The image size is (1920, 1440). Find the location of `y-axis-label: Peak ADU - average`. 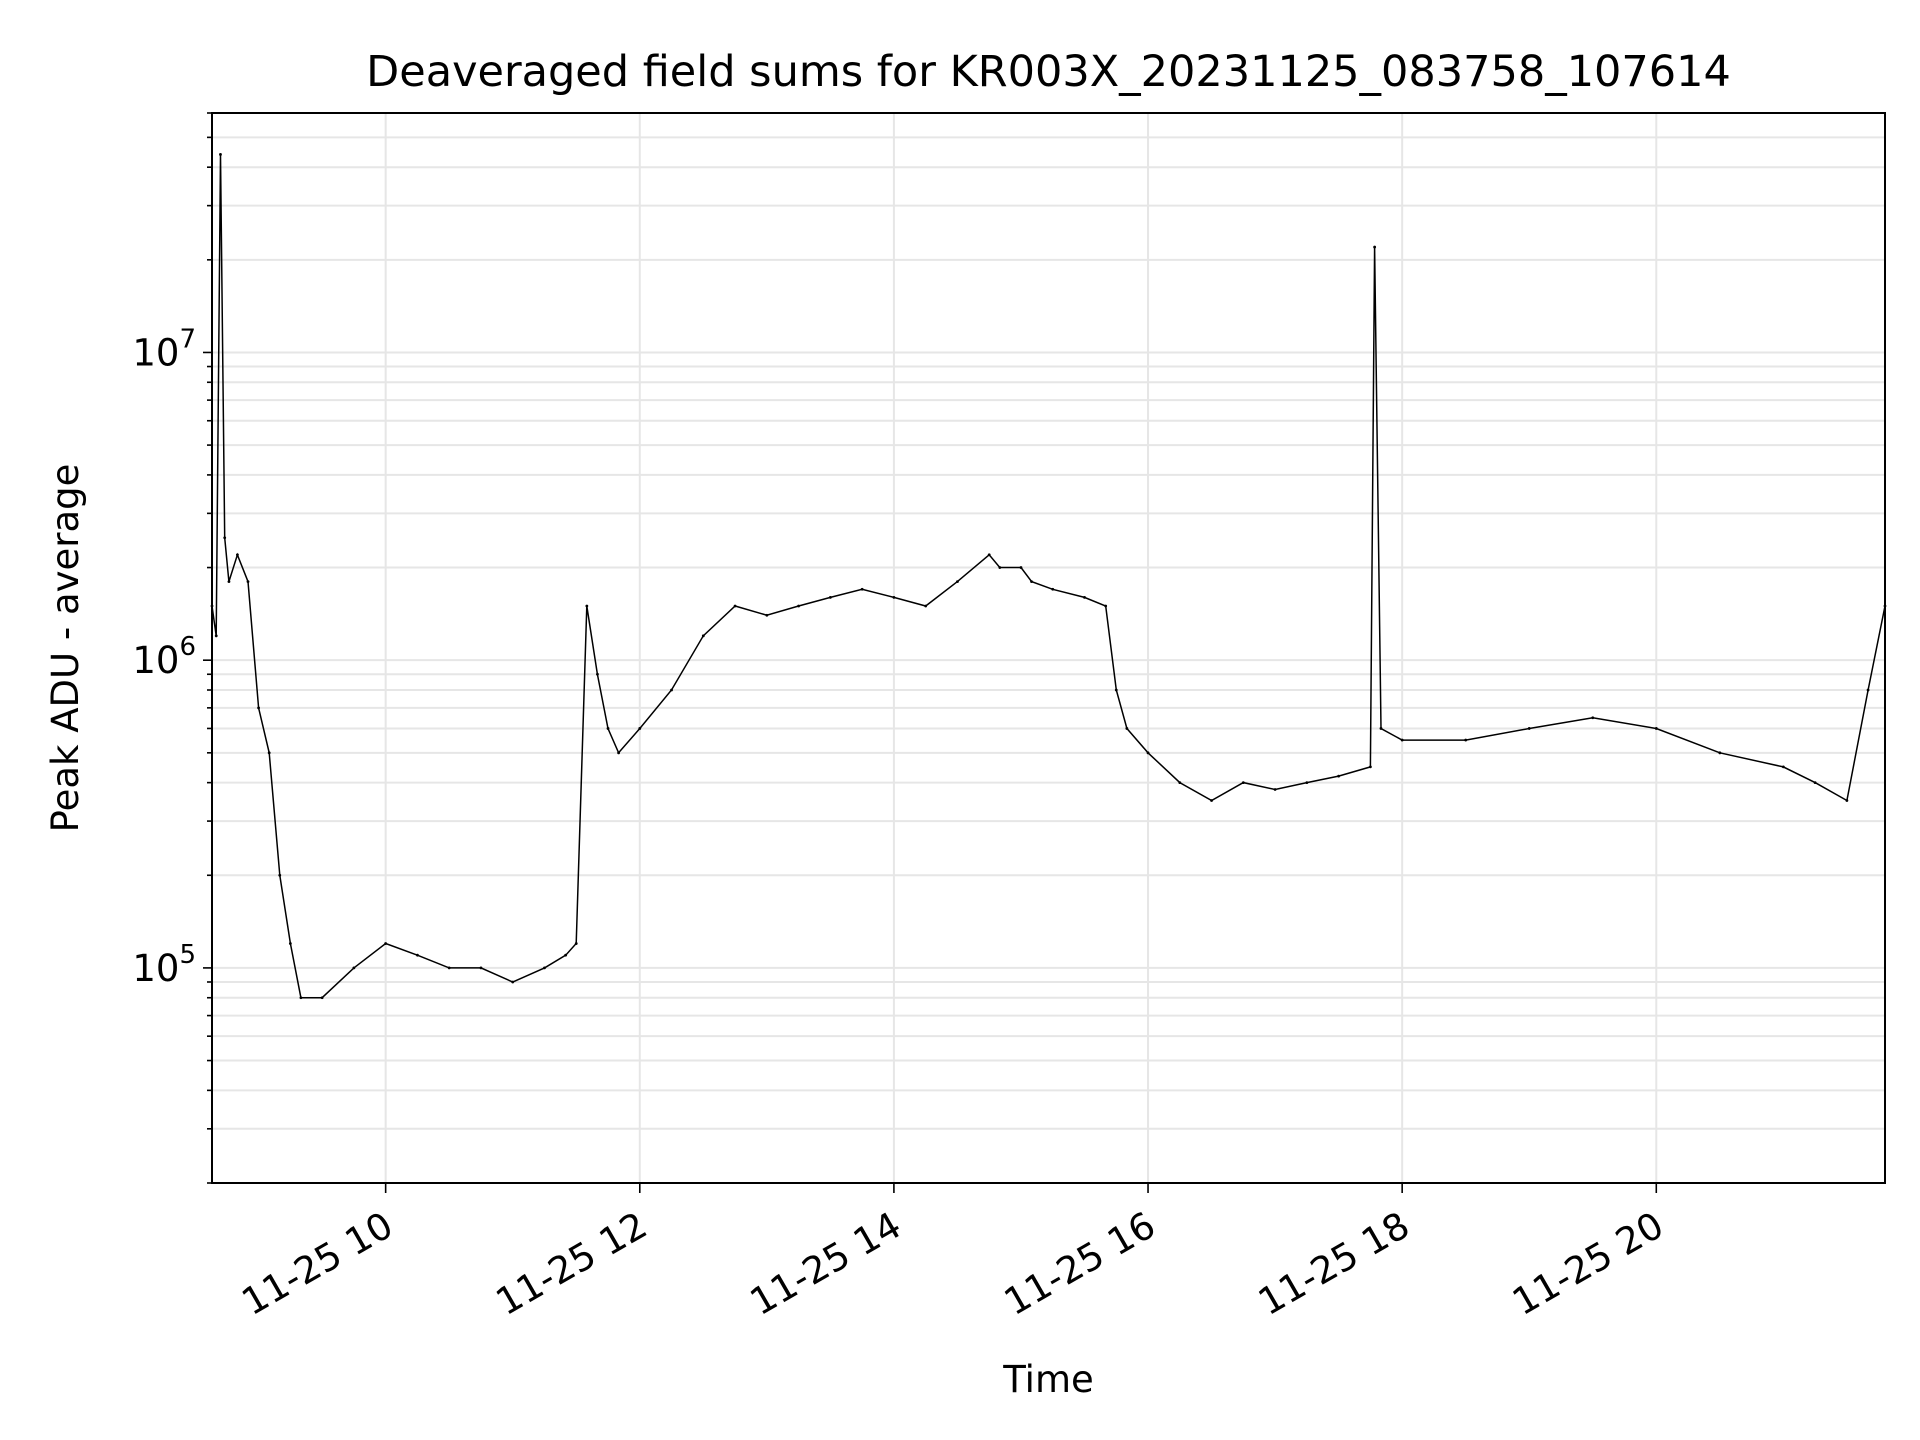

y-axis-label: Peak ADU - average is located at coordinates (65, 648).